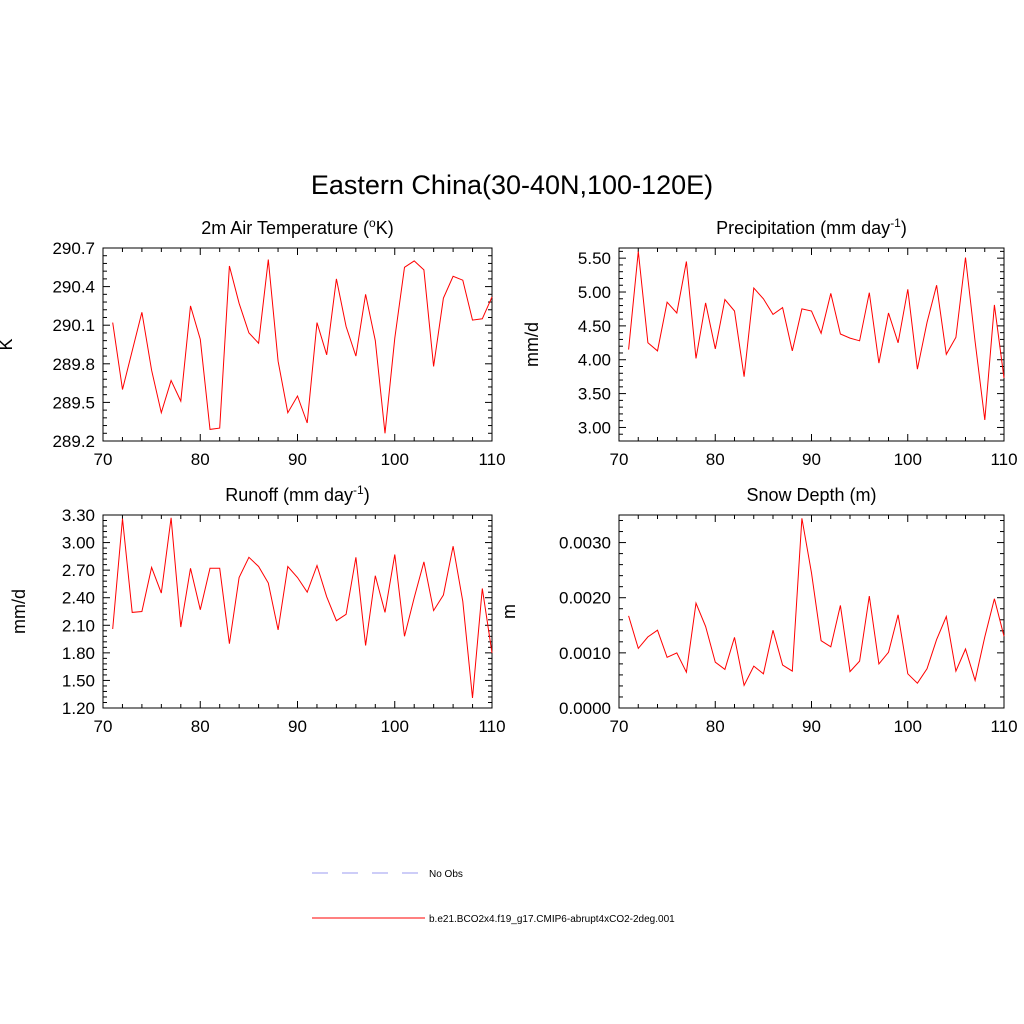 Image resolution: width=1024 pixels, height=1024 pixels. I want to click on y-tick-label: 290.1, so click(73, 325).